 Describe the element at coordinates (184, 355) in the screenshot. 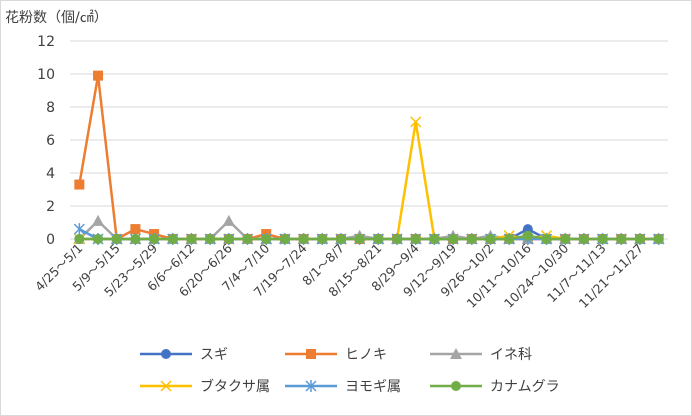

I see `legend-item: スギ` at that location.